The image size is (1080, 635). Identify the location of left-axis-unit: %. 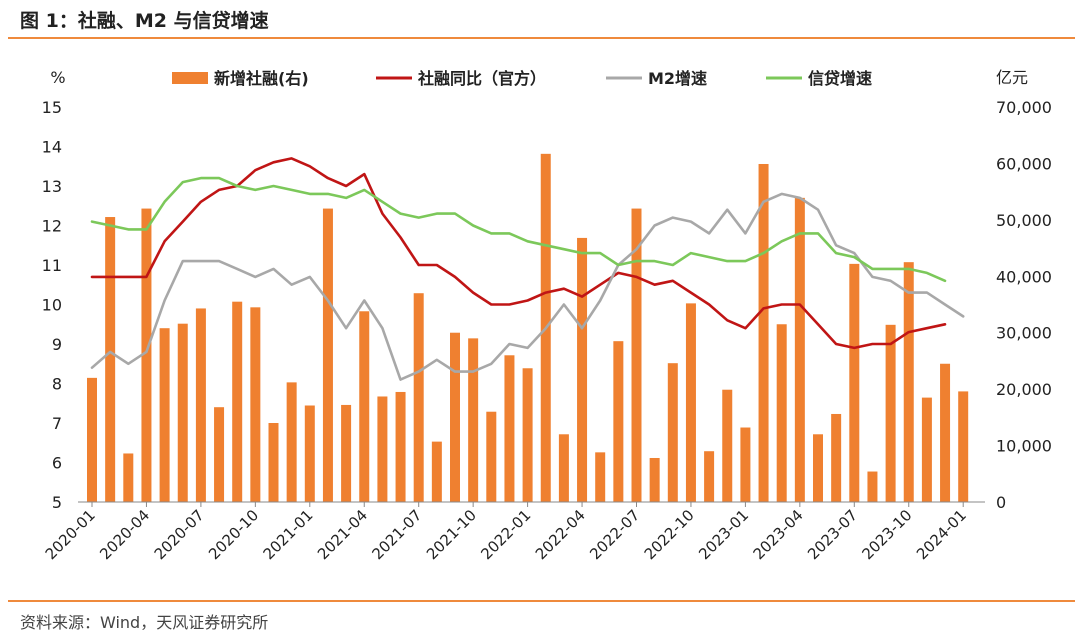
(57, 77).